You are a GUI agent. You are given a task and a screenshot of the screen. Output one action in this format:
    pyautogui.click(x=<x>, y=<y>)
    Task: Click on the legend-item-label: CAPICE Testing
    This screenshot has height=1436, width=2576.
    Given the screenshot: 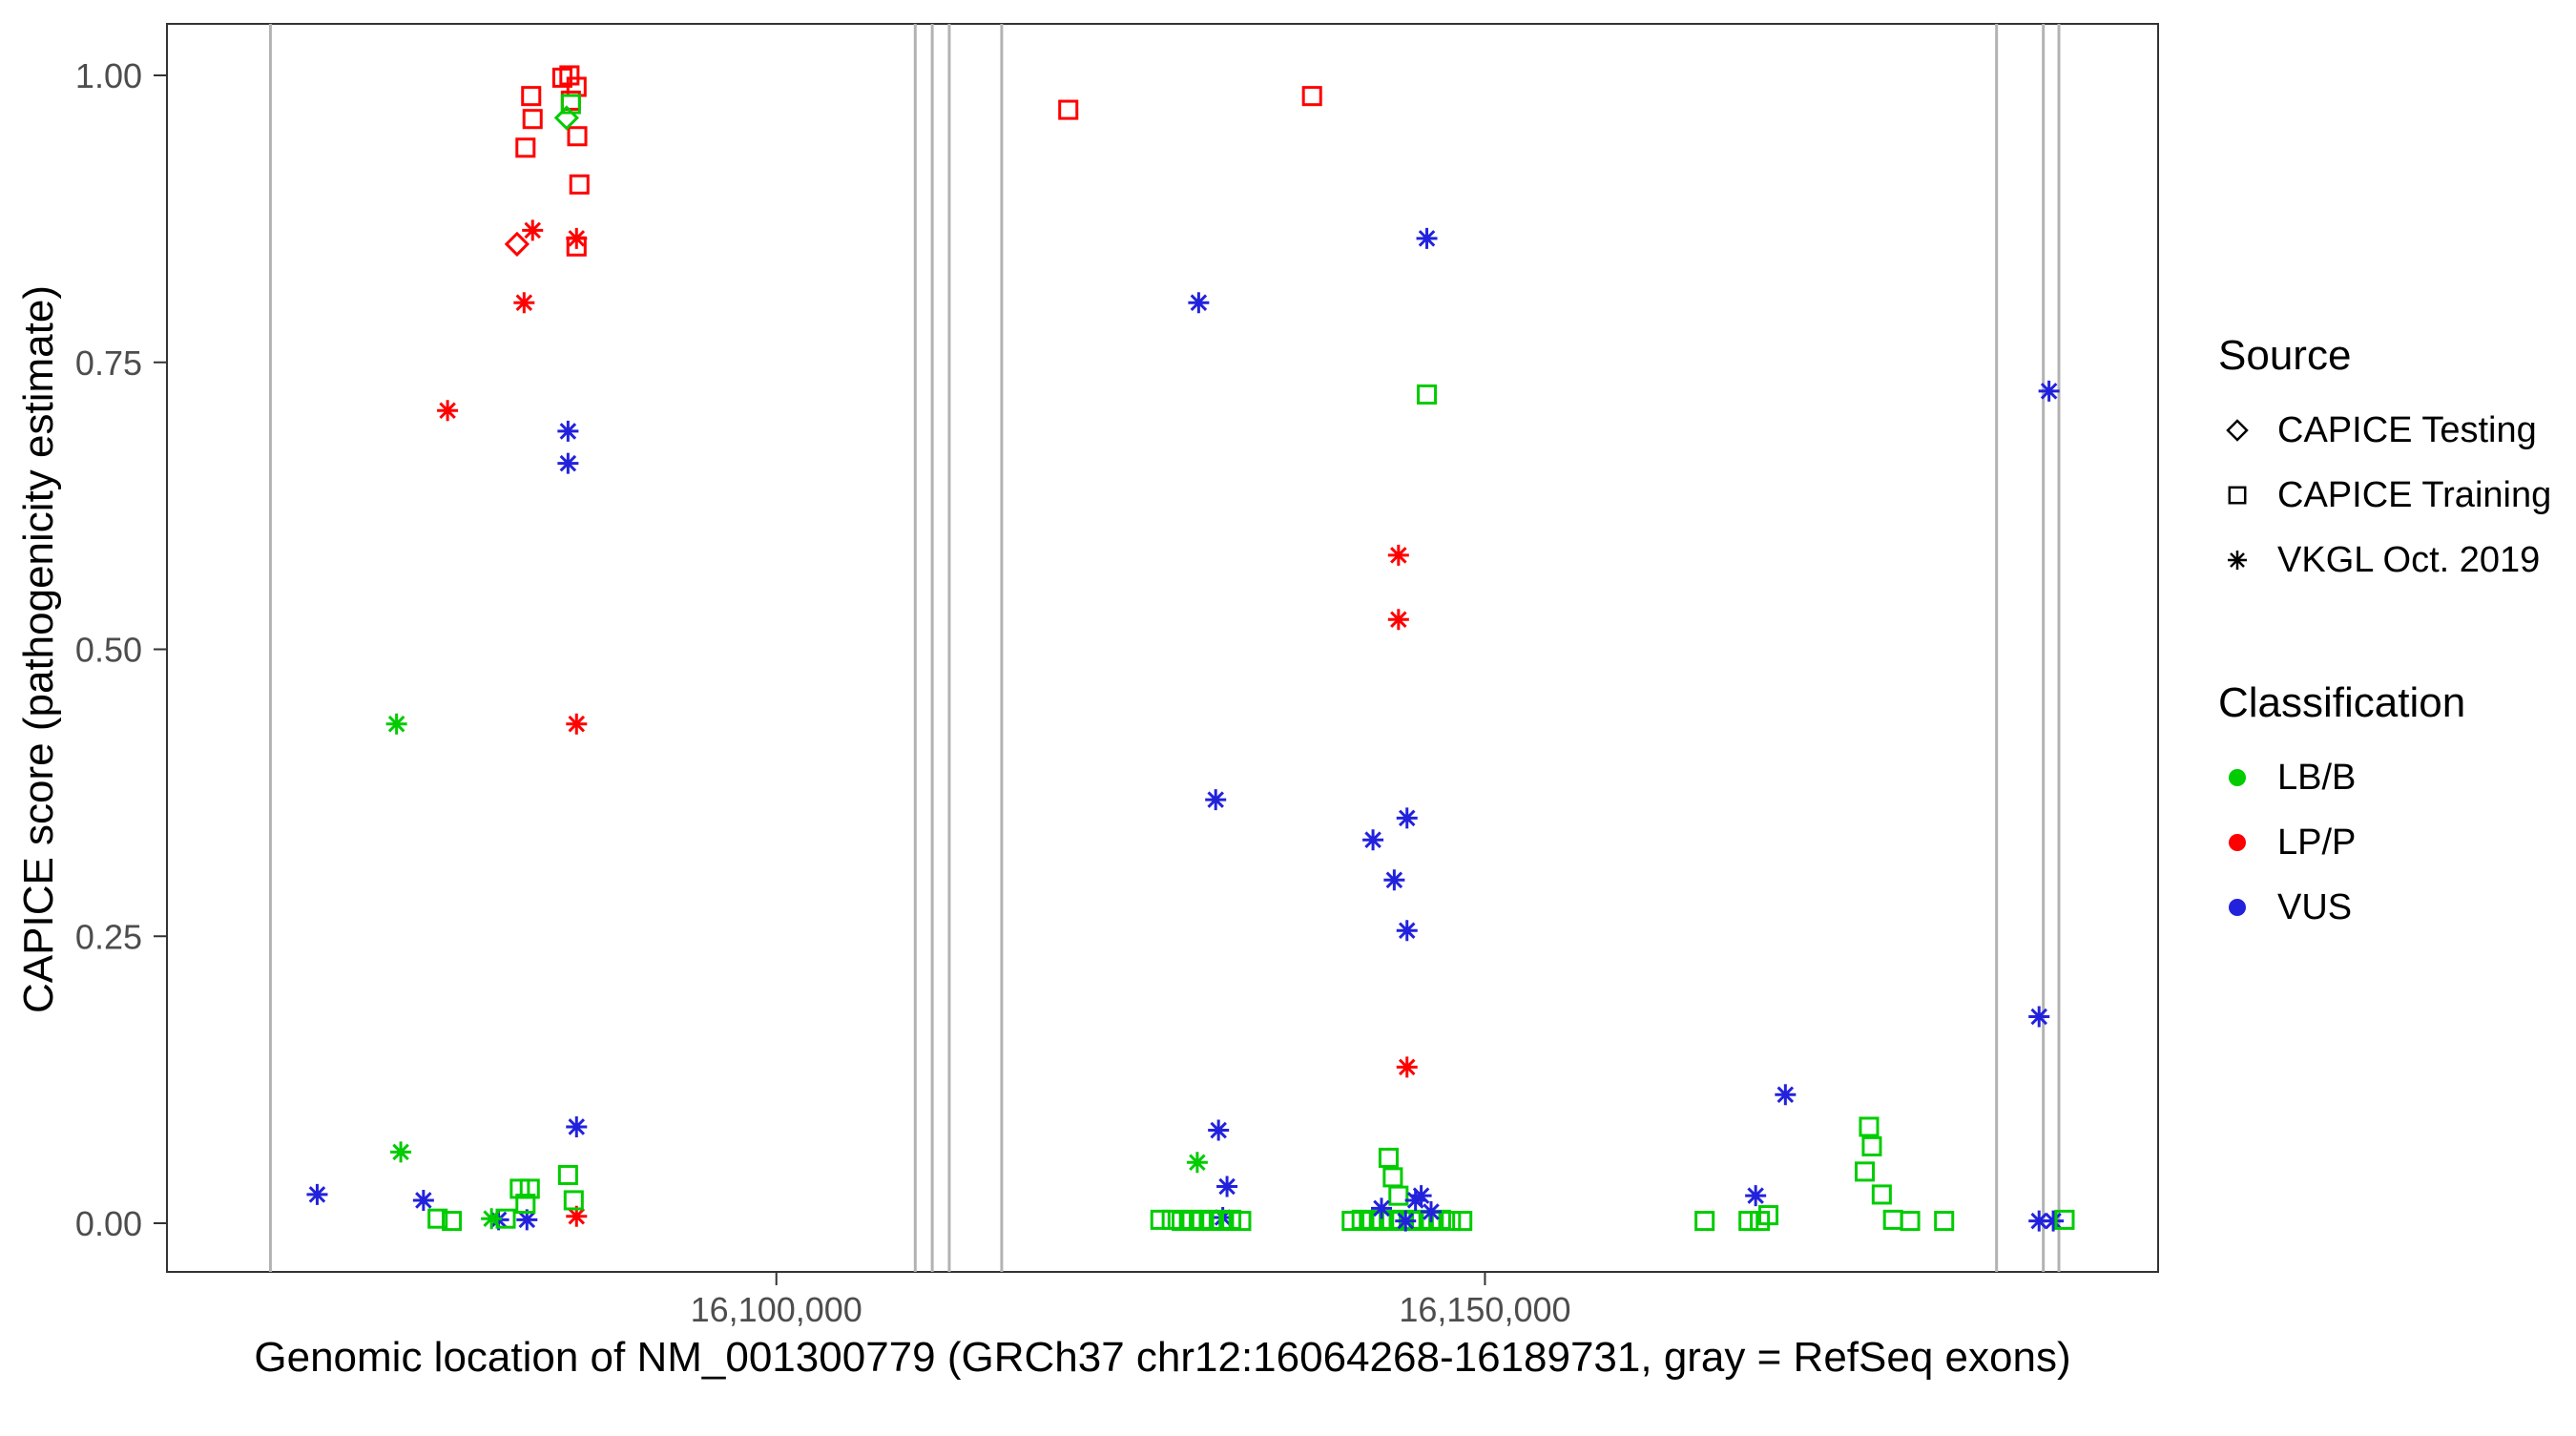 What is the action you would take?
    pyautogui.click(x=2407, y=429)
    